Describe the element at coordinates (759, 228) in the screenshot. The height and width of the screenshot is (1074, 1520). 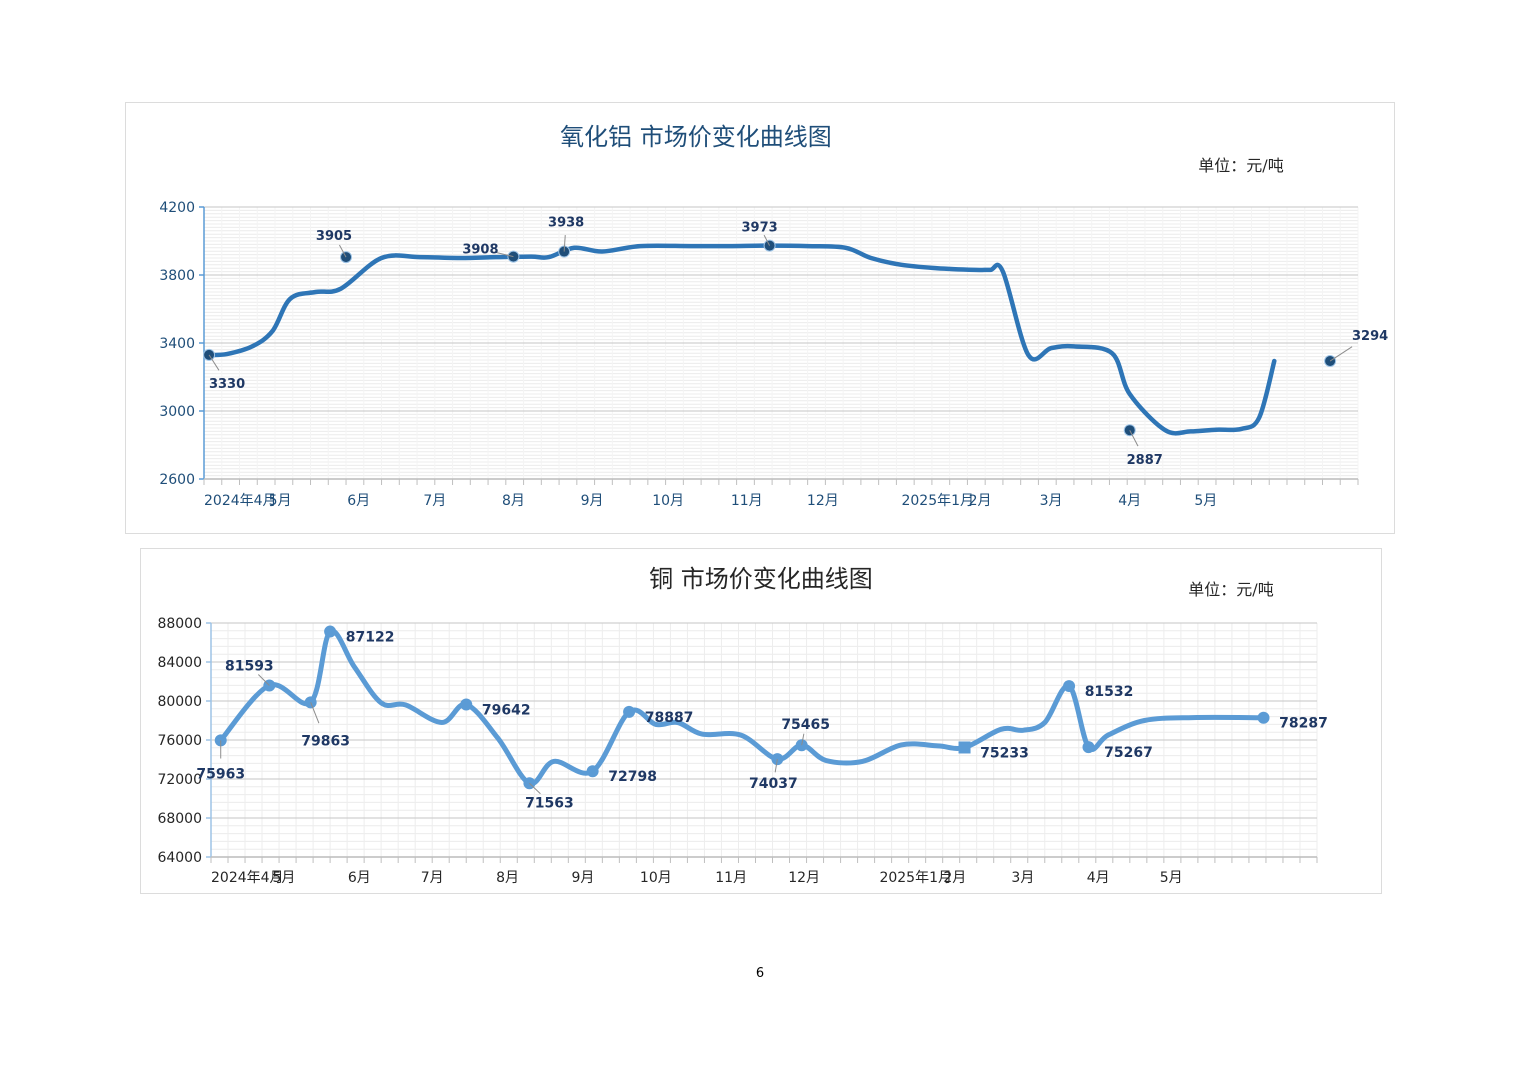
I see `data-label: 3973` at that location.